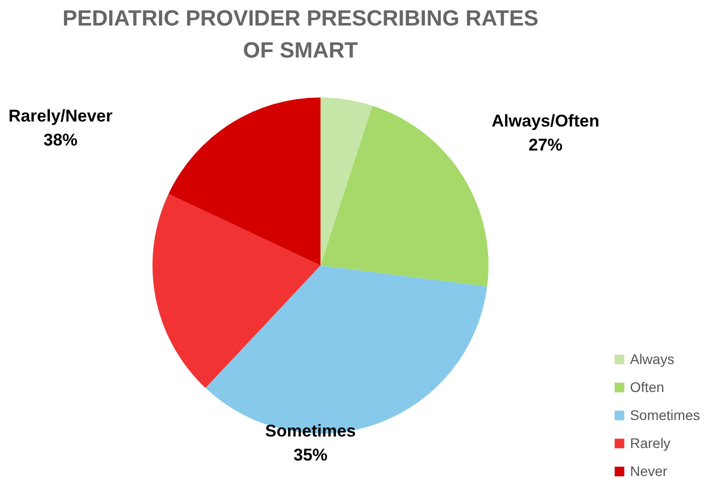  What do you see at coordinates (300, 34) in the screenshot?
I see `chart-title: PEDIATRIC PROVIDER PRESCRIBING RATES OF SMART` at bounding box center [300, 34].